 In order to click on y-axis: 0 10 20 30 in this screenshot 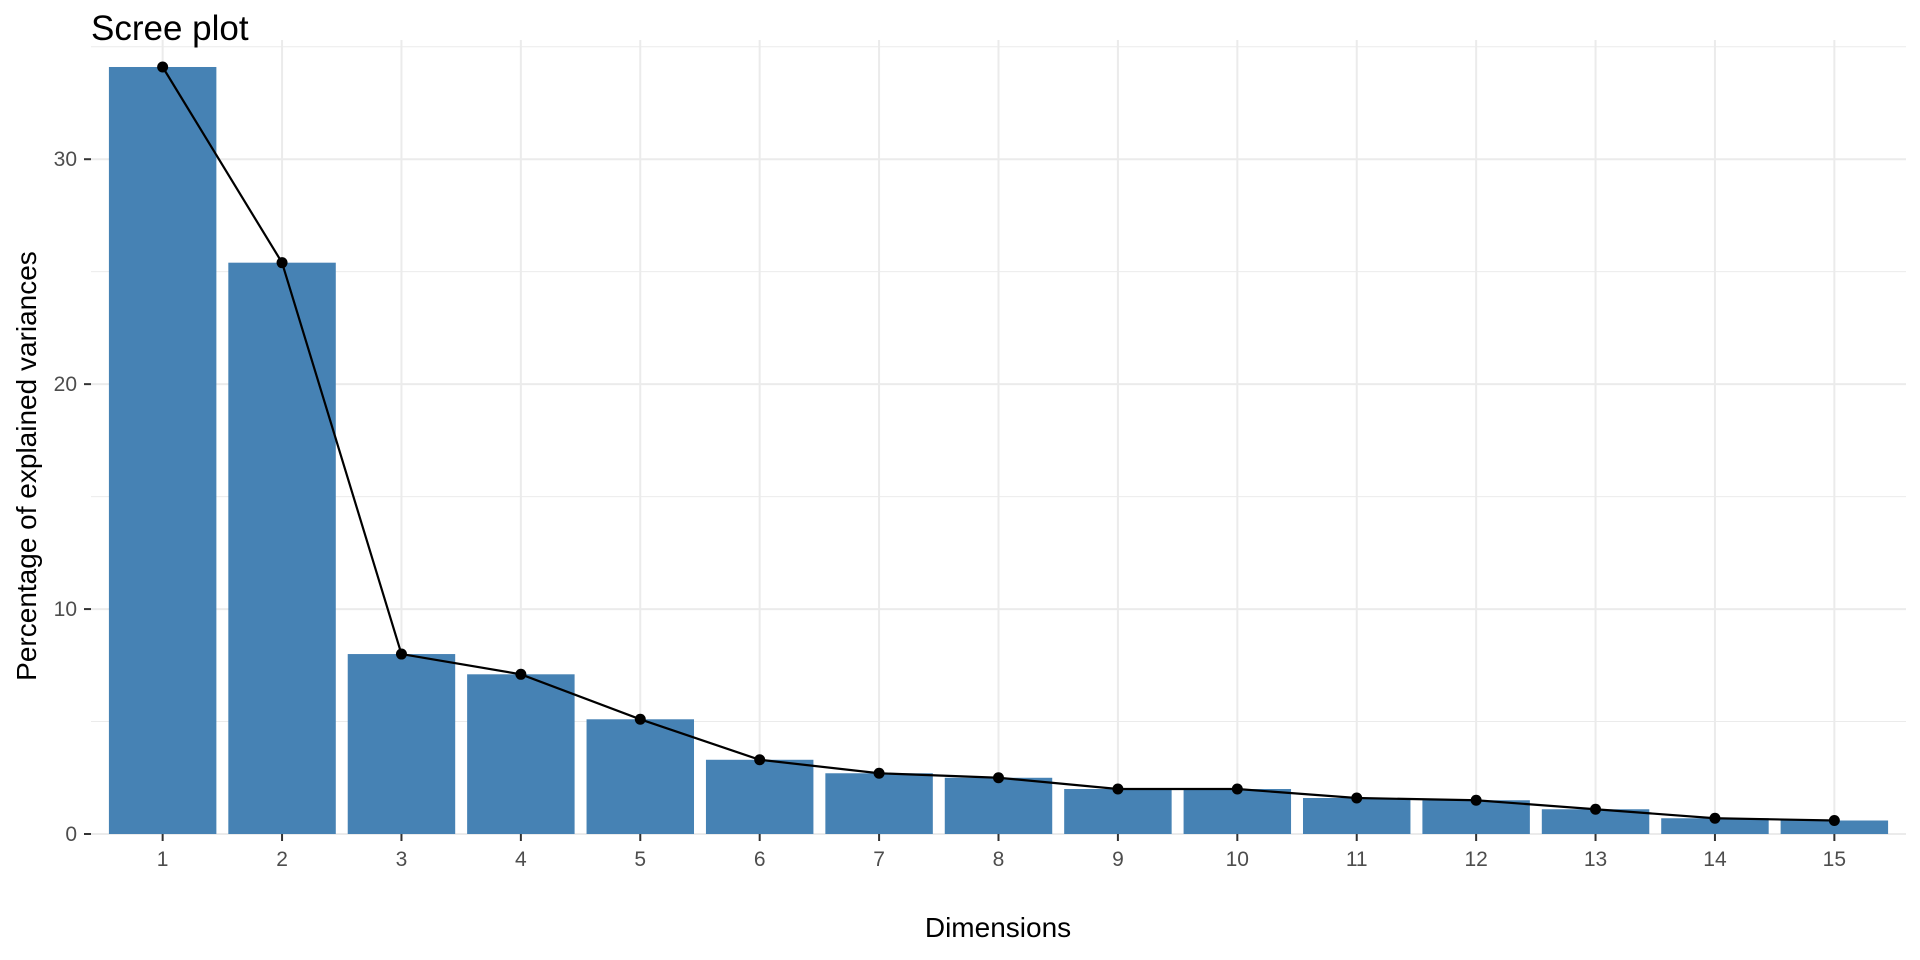, I will do `click(72, 497)`.